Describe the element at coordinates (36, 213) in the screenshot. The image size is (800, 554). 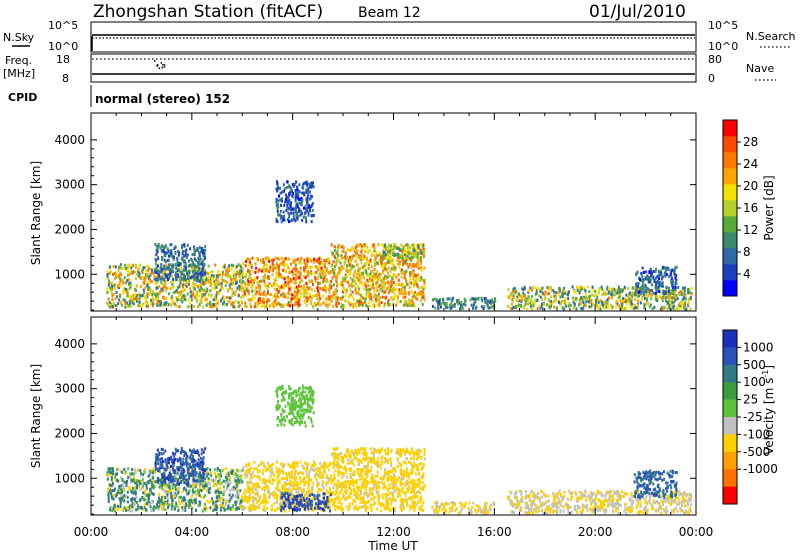
I see `power-ylabel: Slant Range [km]` at that location.